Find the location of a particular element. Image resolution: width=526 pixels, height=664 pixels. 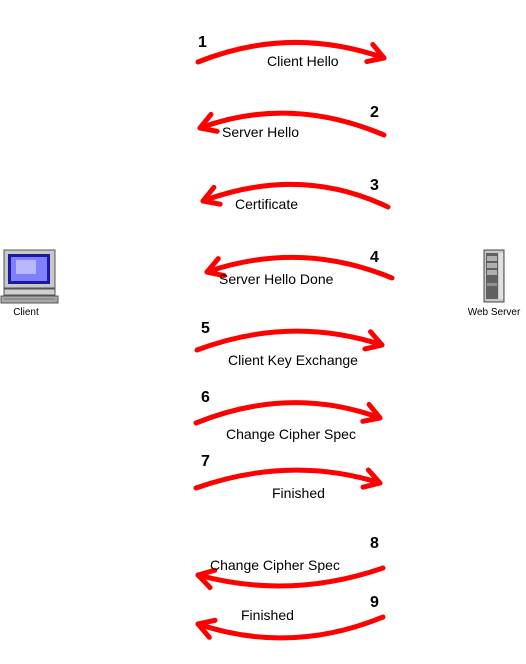

step-2-arrow is located at coordinates (292, 124).